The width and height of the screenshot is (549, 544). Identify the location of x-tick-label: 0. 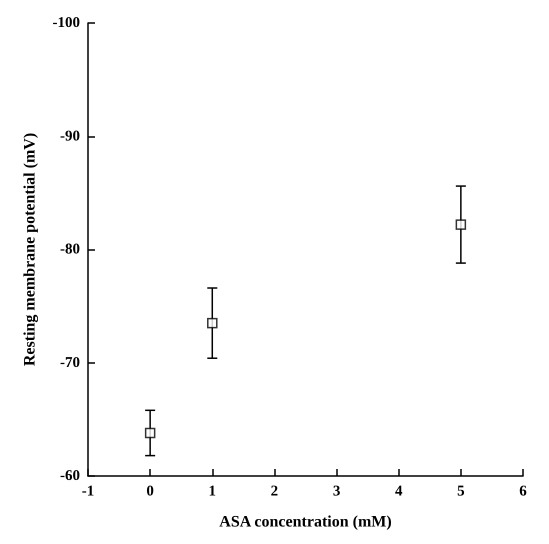
(150, 492).